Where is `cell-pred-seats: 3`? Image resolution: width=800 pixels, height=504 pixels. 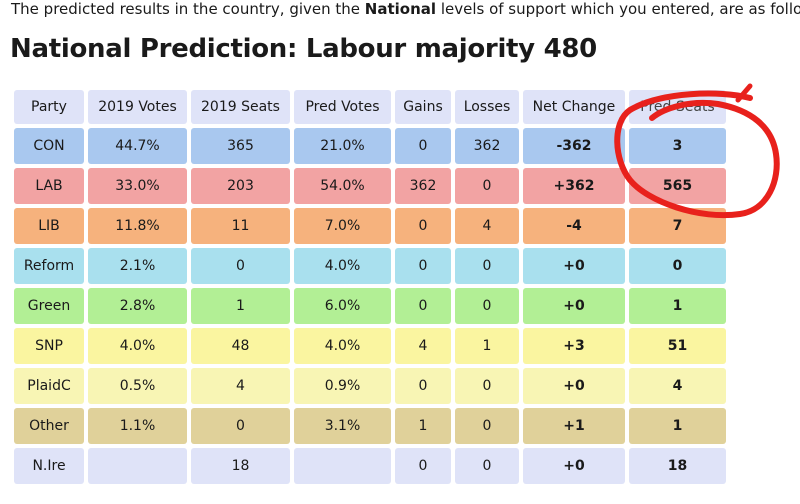 cell-pred-seats: 3 is located at coordinates (677, 146).